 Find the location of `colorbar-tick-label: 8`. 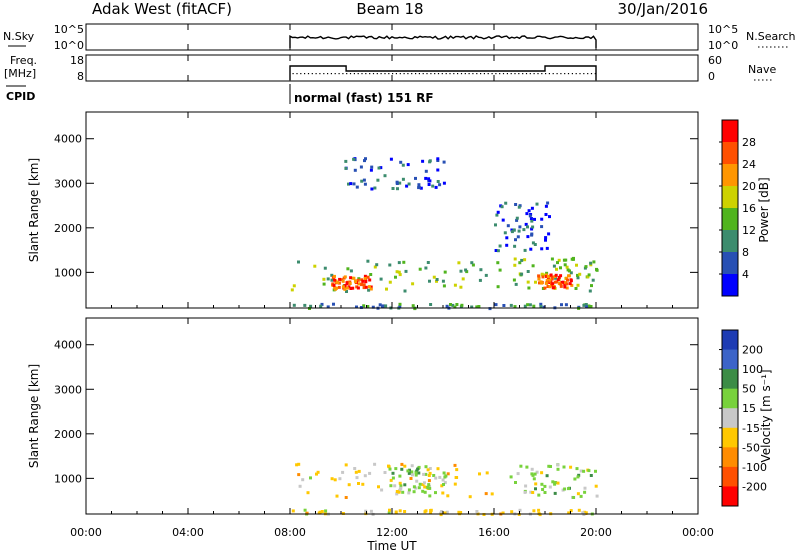

colorbar-tick-label: 8 is located at coordinates (745, 252).